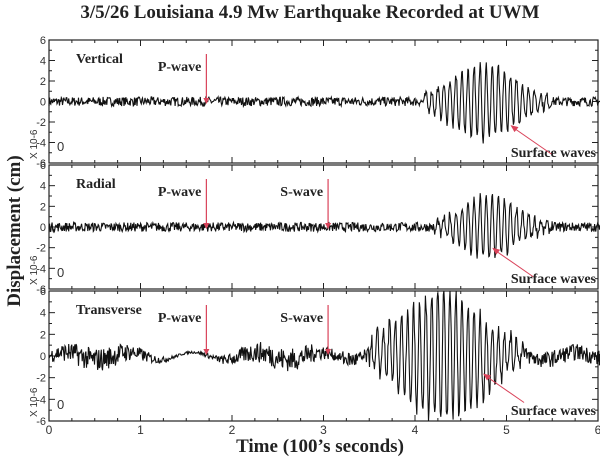 This screenshot has height=461, width=600. I want to click on x-axis-label: Time (100’s seconds), so click(320, 446).